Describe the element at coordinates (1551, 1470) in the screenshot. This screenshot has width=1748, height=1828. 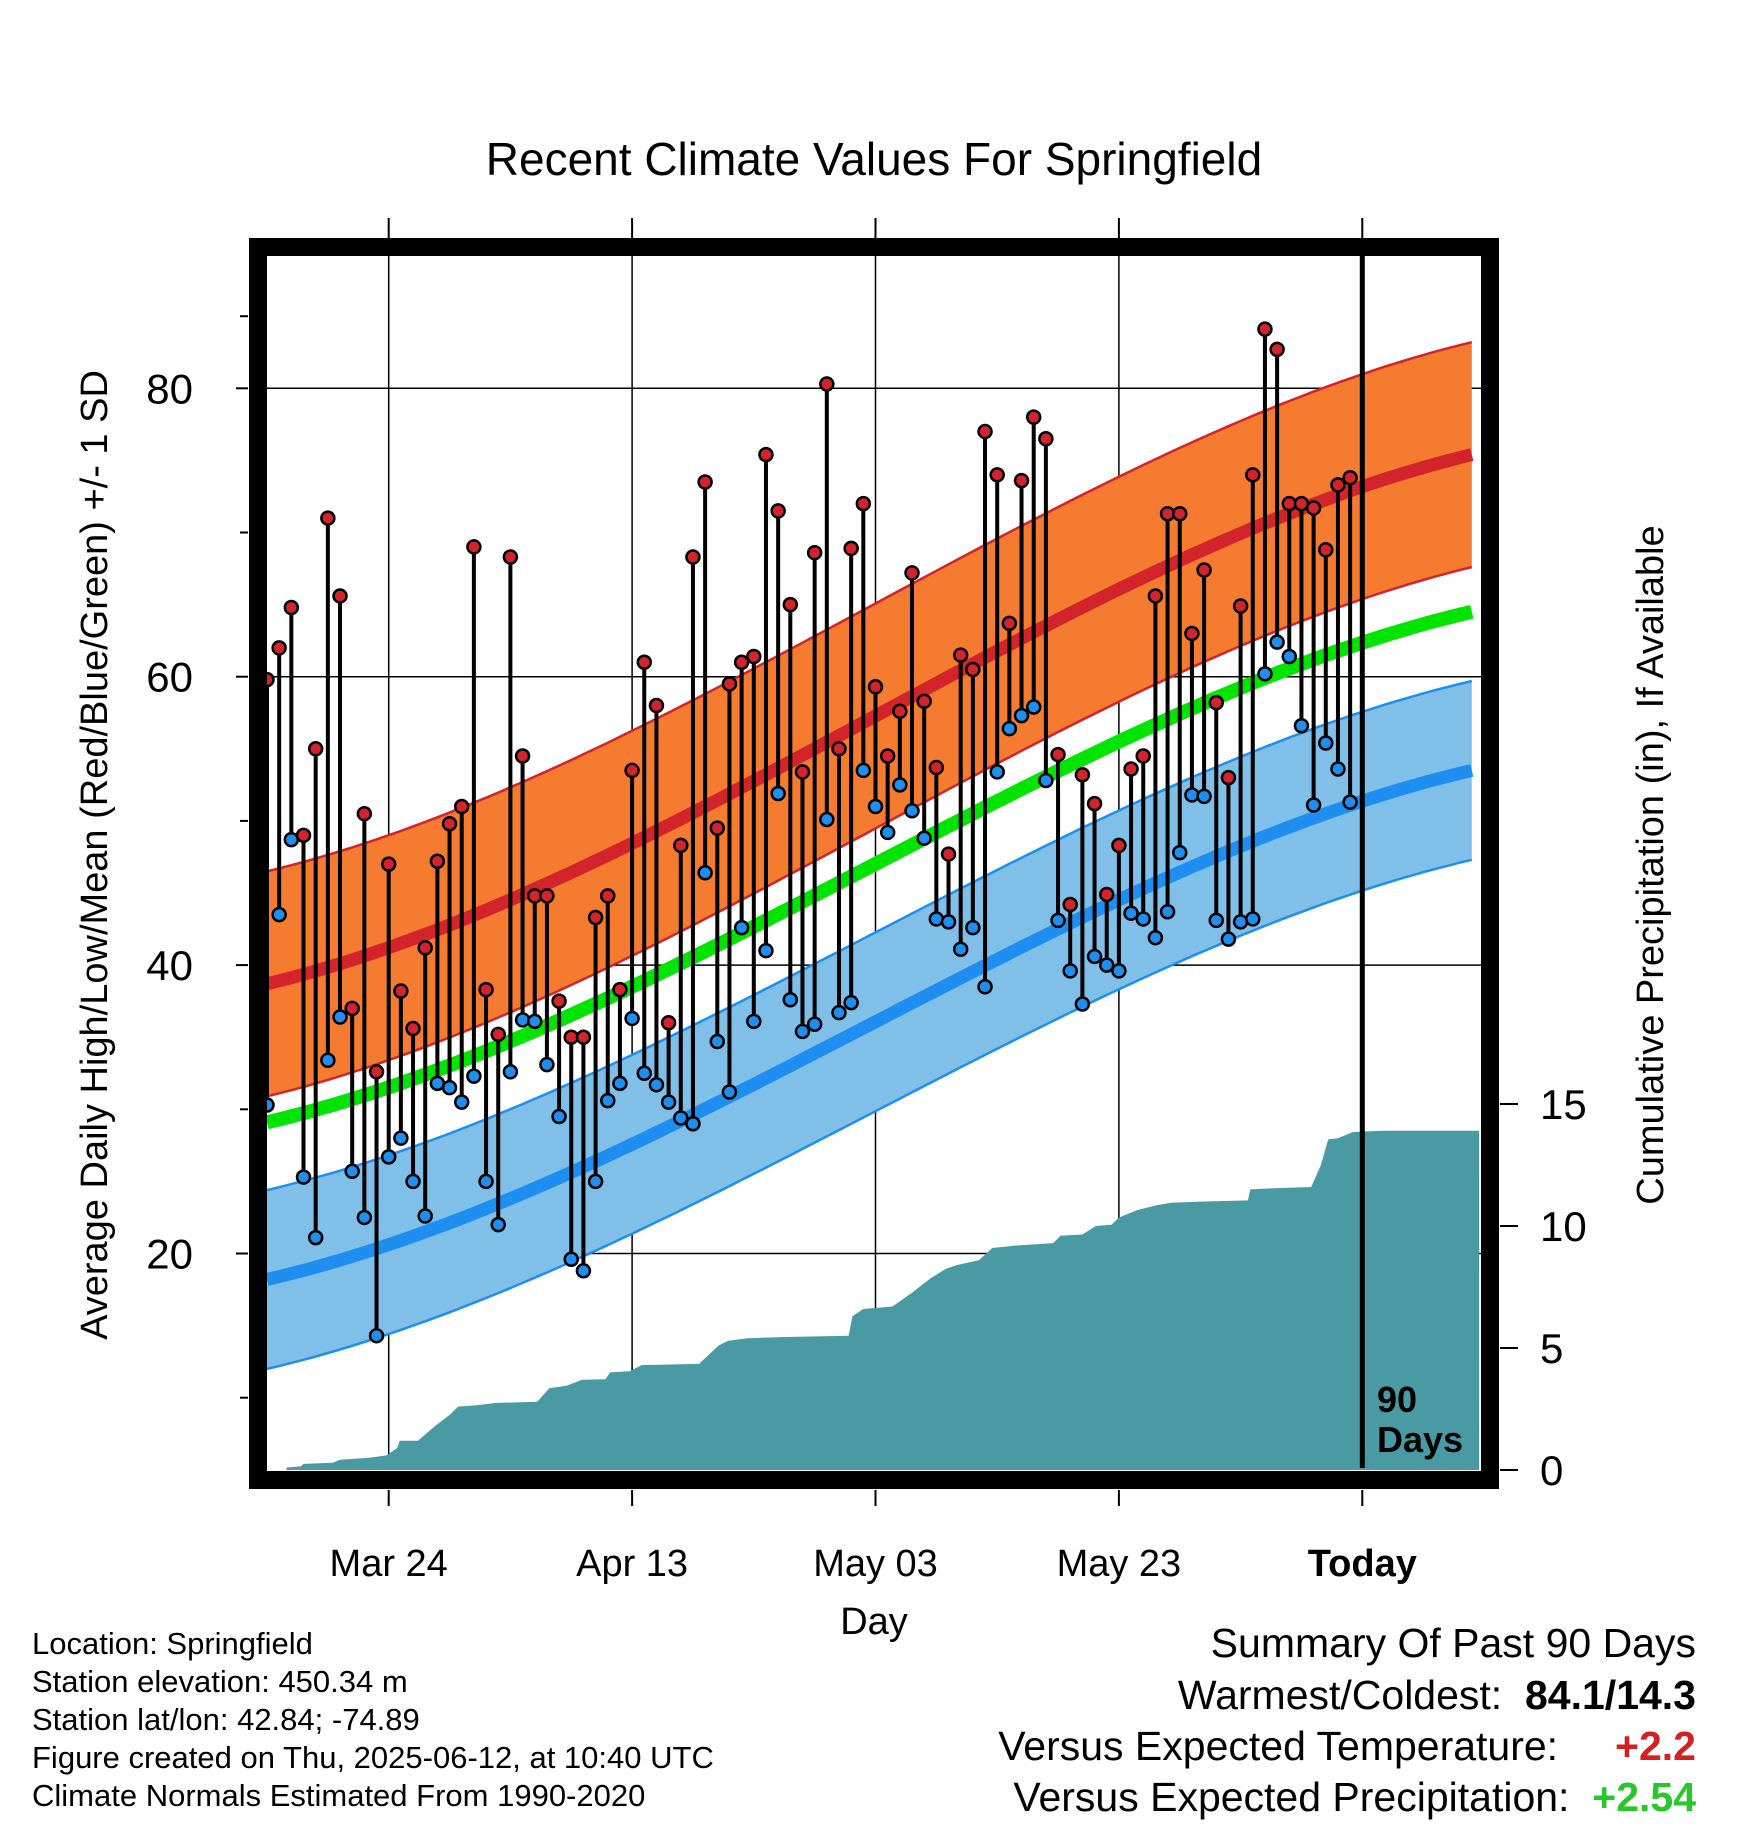
I see `y2-tick-label: 0` at that location.